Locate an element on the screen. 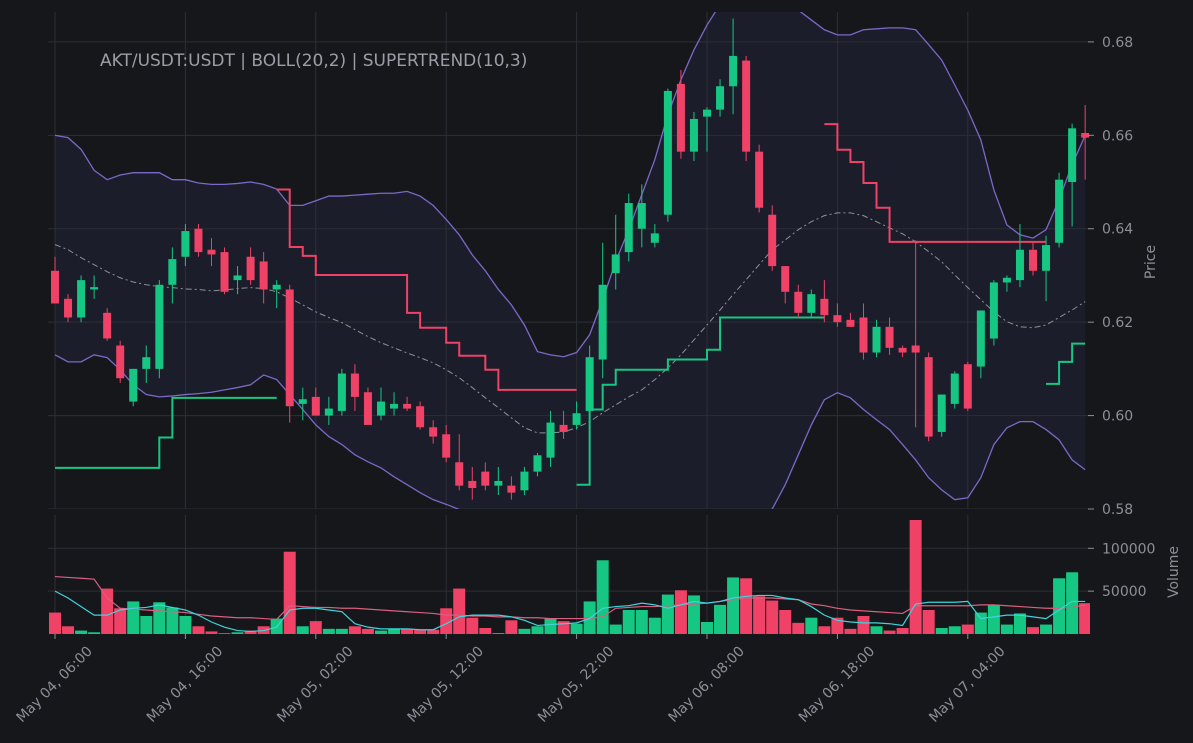 This screenshot has height=743, width=1193. y-tick-label: 0.66 is located at coordinates (1117, 136).